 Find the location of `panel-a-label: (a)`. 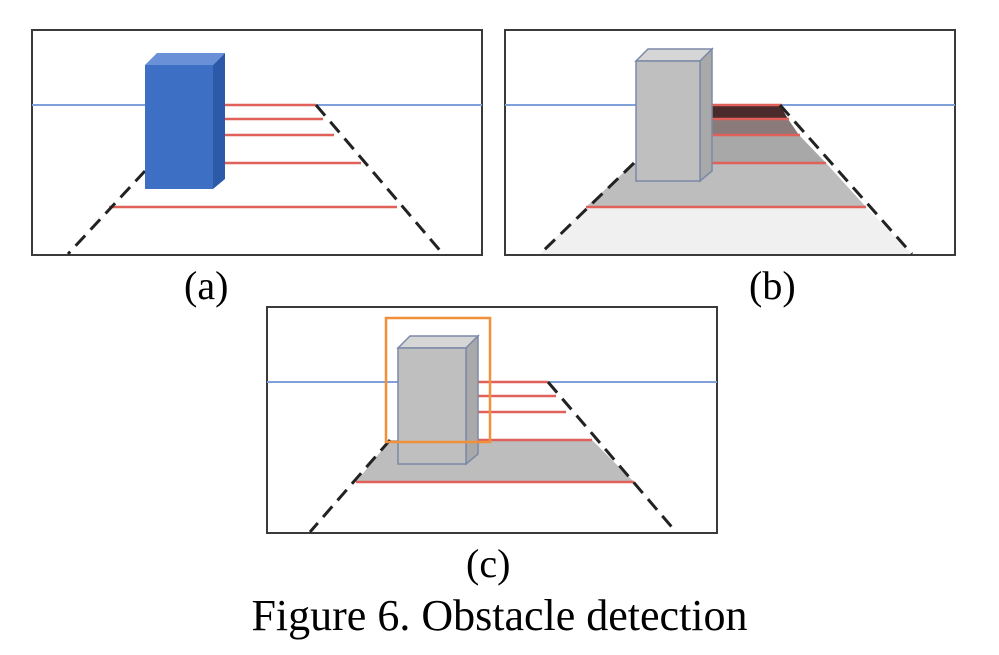

panel-a-label: (a) is located at coordinates (206, 285).